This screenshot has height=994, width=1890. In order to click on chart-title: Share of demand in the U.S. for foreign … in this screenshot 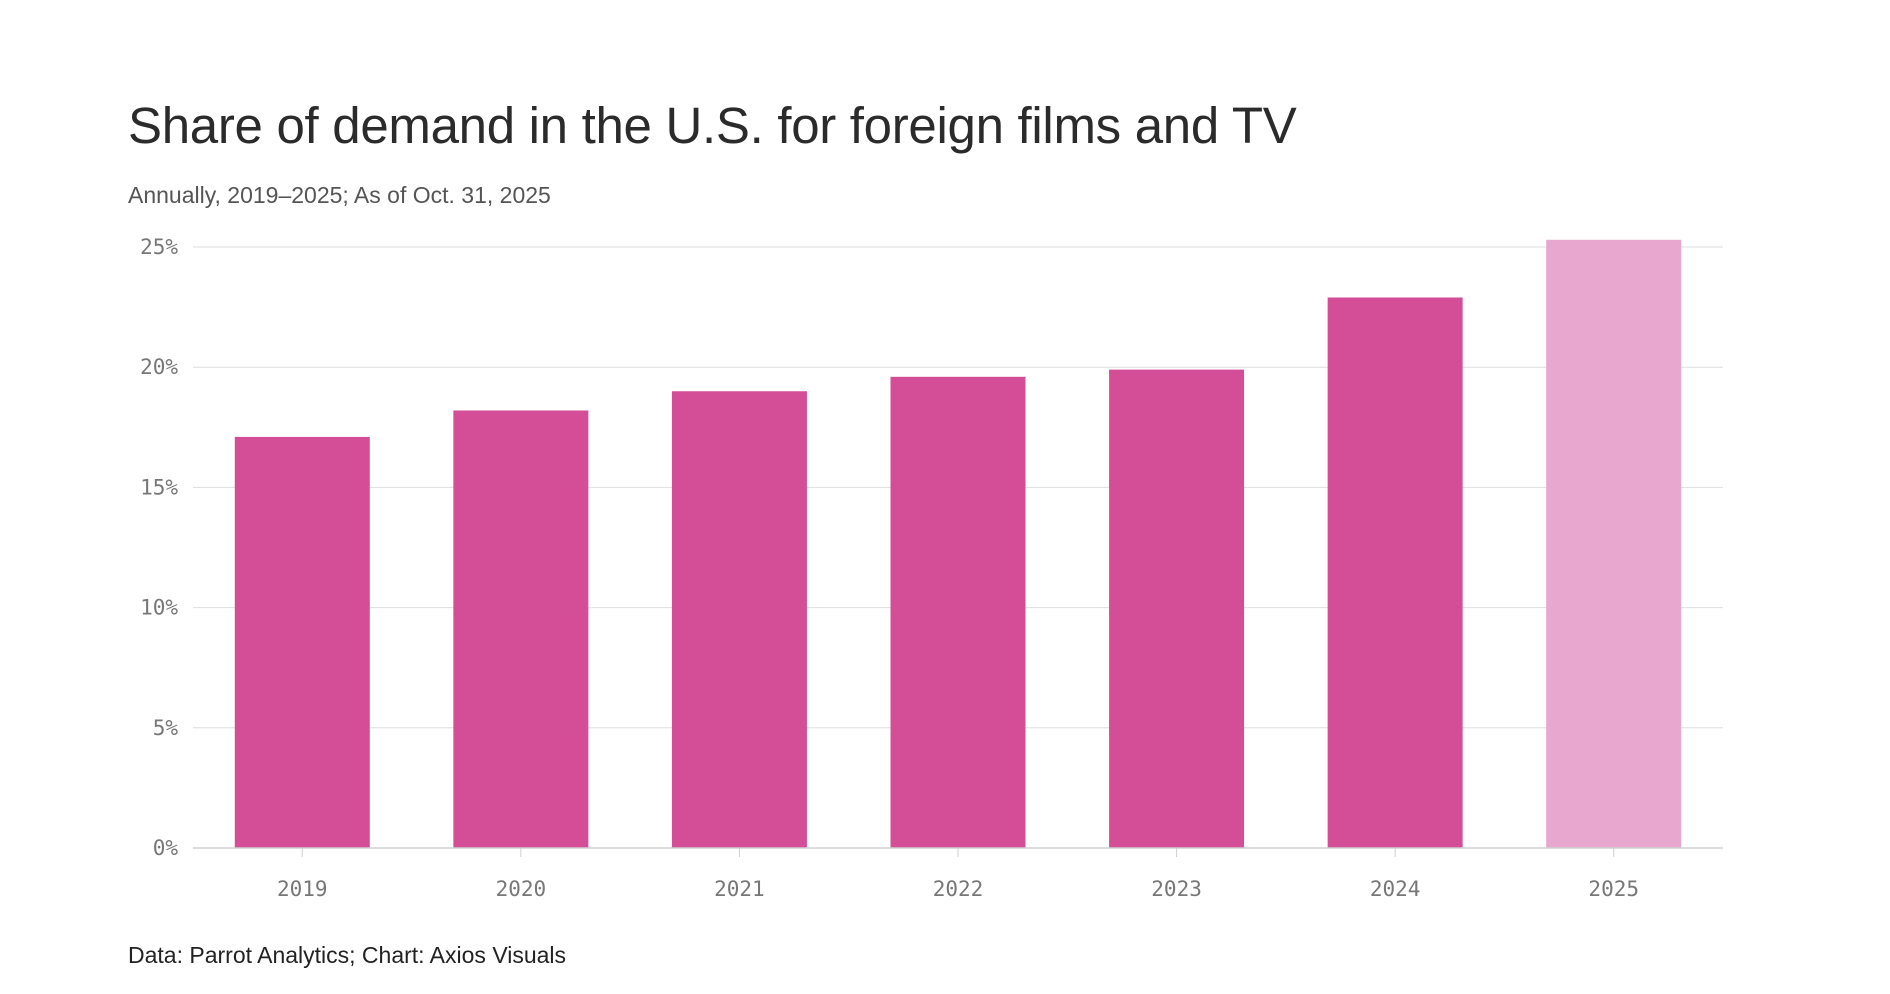, I will do `click(712, 125)`.